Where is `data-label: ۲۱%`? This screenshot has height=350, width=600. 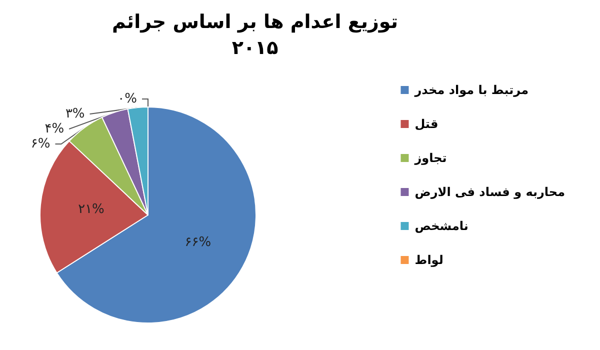 data-label: ۲۱% is located at coordinates (91, 210).